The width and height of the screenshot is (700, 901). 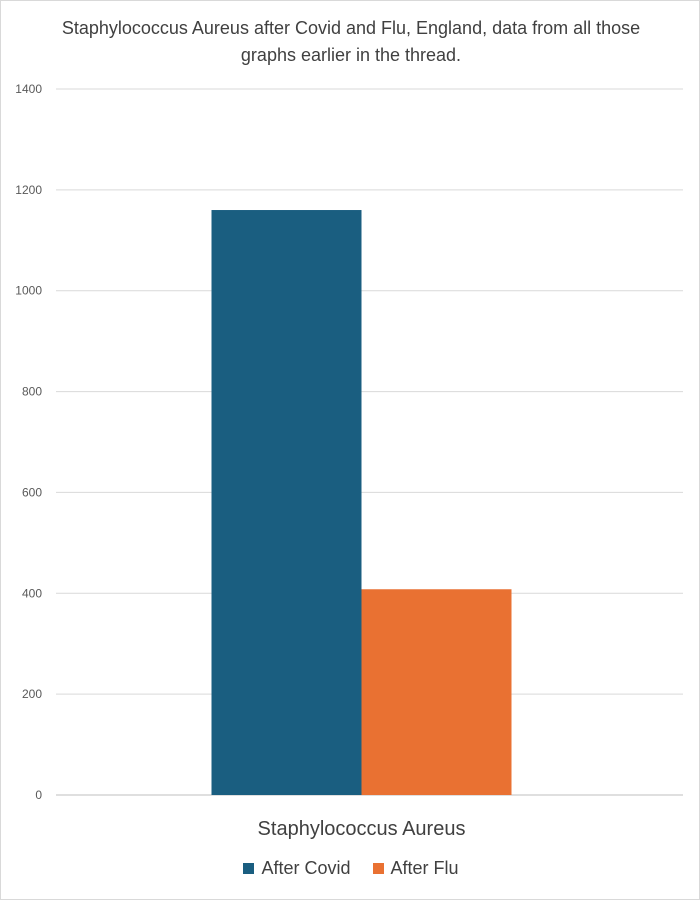 What do you see at coordinates (28, 291) in the screenshot?
I see `y-tick-label: 1000` at bounding box center [28, 291].